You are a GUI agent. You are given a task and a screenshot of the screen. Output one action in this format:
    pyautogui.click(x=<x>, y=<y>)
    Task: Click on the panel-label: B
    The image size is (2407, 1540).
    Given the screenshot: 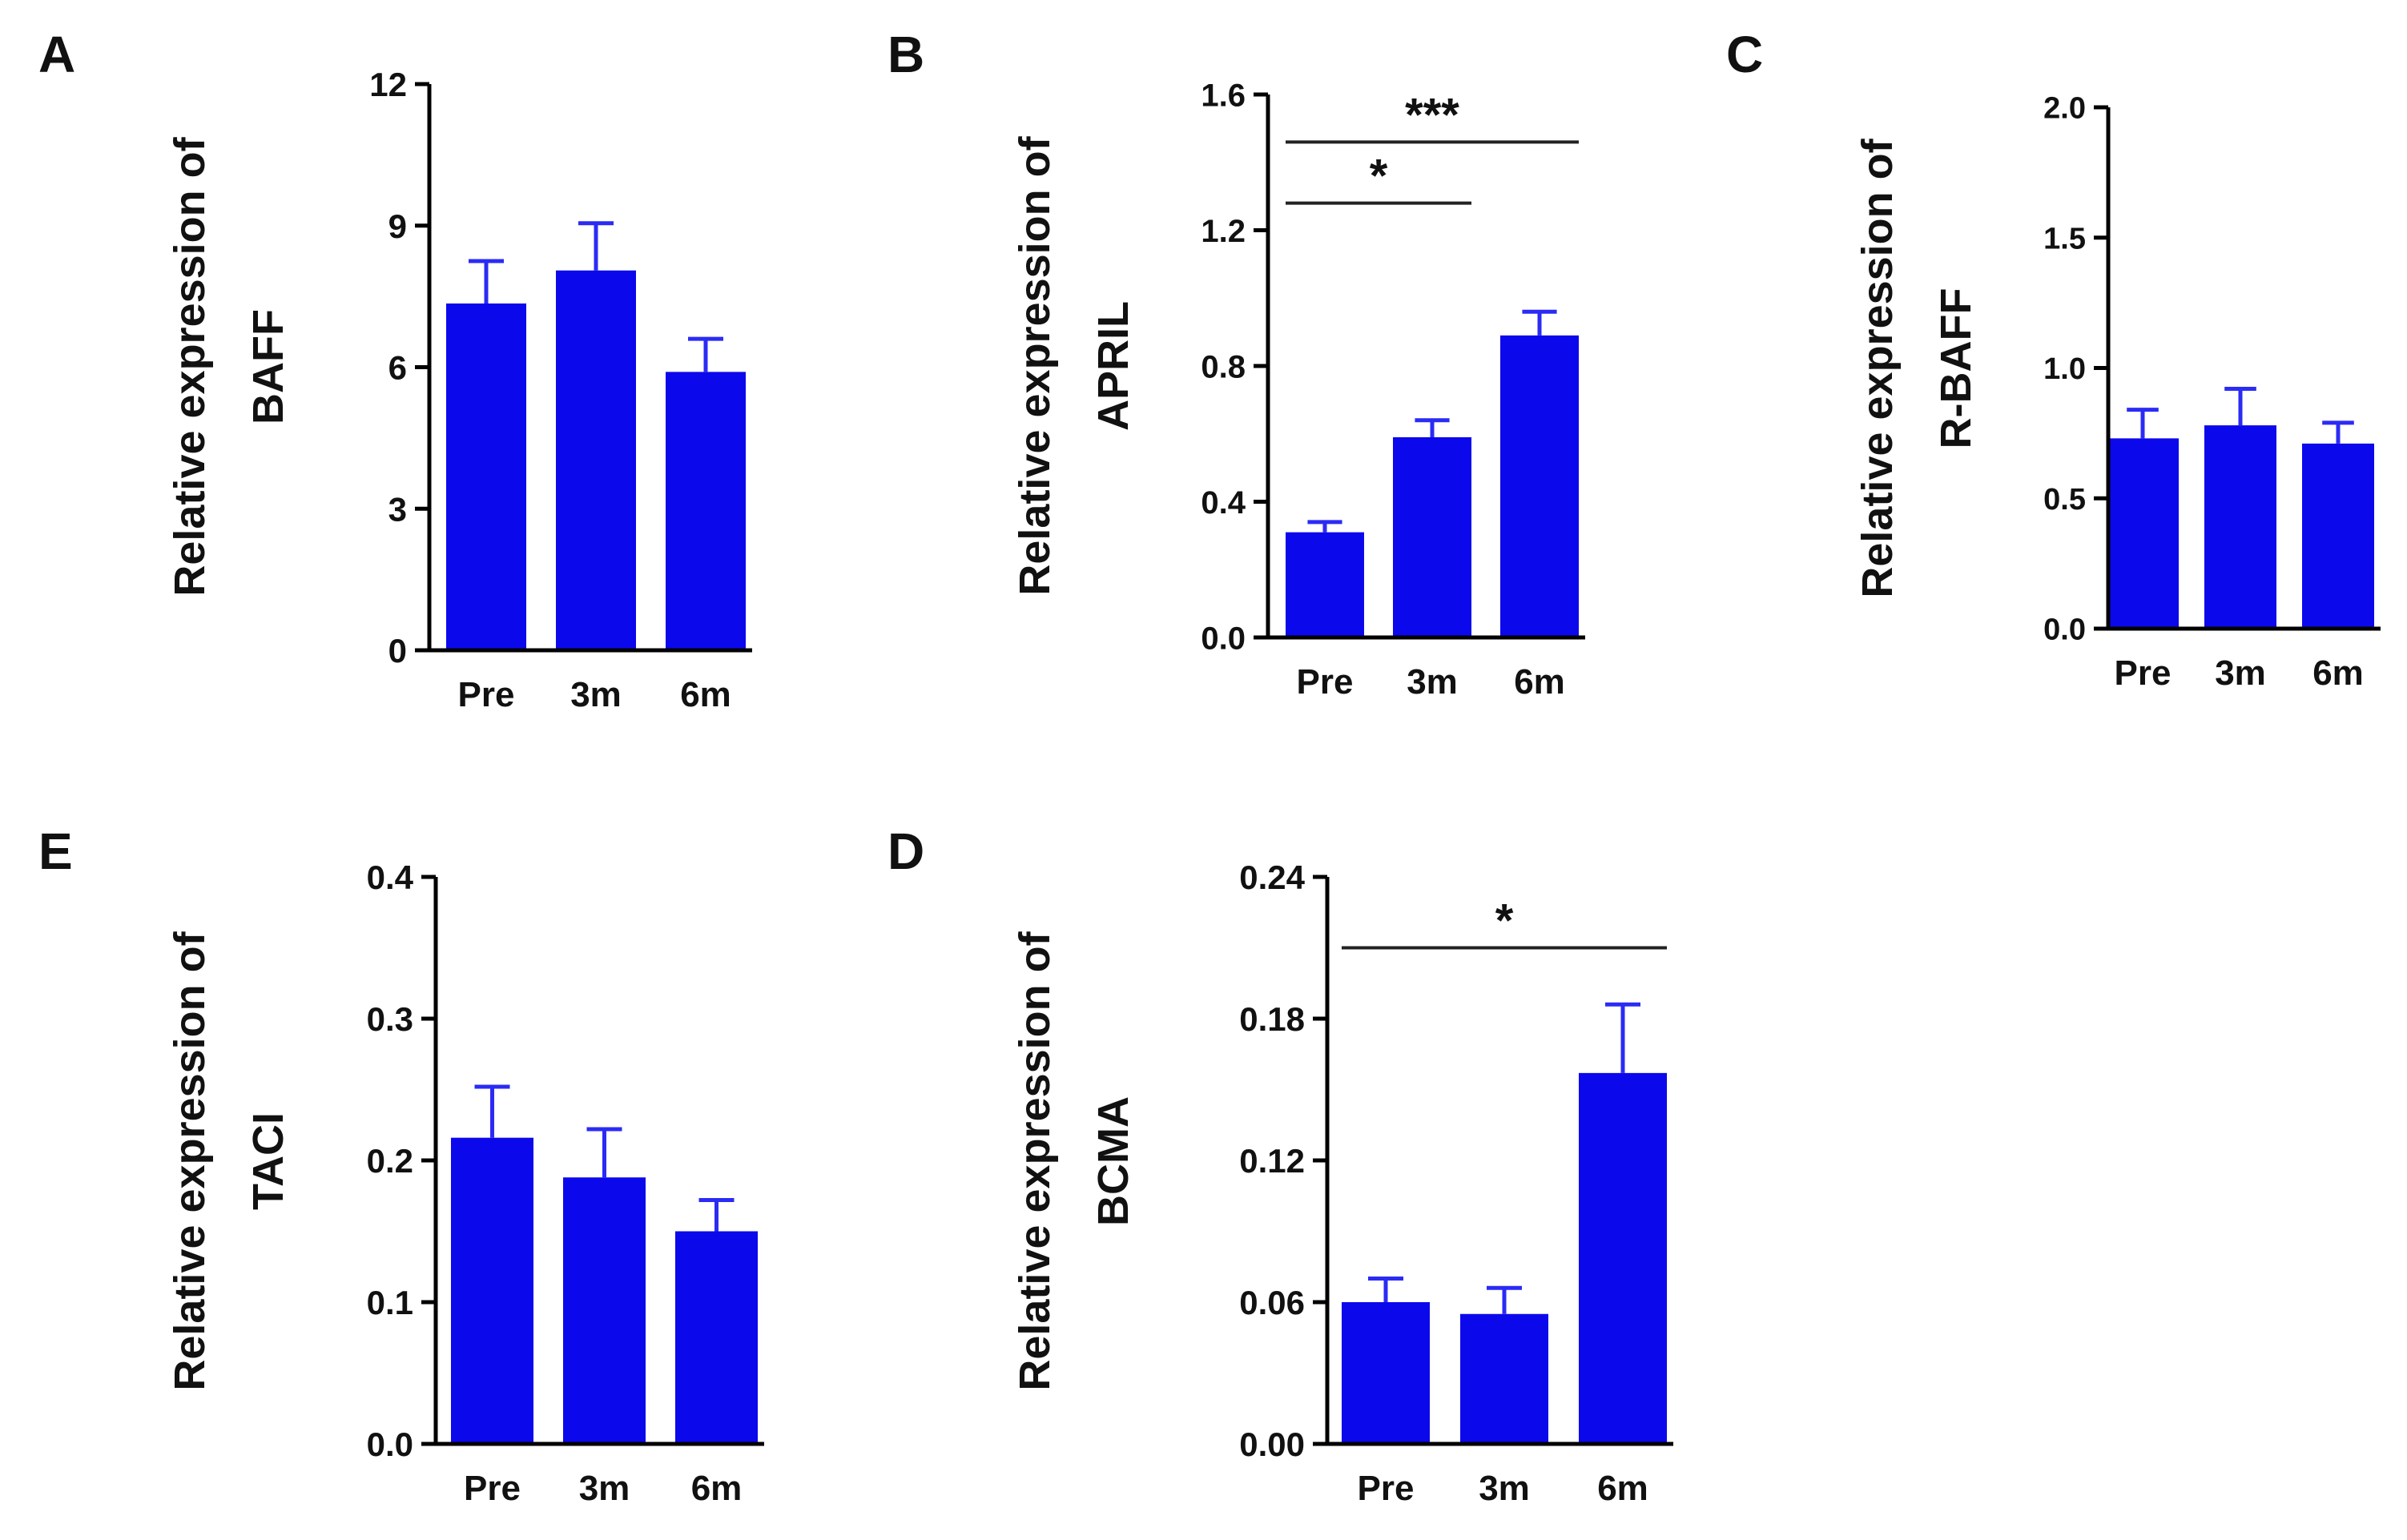 What is the action you would take?
    pyautogui.click(x=906, y=54)
    